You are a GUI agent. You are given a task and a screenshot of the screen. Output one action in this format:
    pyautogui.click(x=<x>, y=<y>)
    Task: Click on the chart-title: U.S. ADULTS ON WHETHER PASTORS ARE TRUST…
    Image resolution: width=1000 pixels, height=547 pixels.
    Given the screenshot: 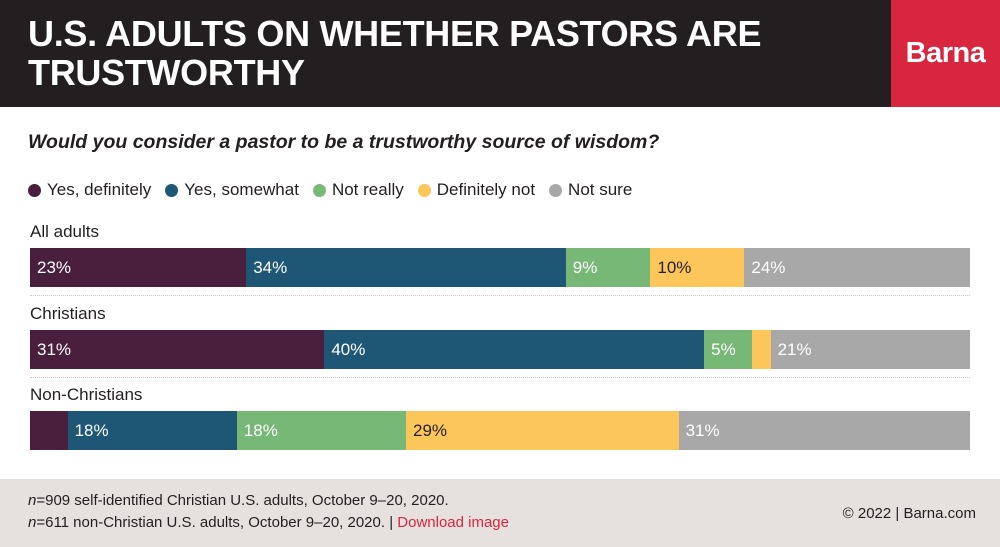 What is the action you would take?
    pyautogui.click(x=395, y=53)
    